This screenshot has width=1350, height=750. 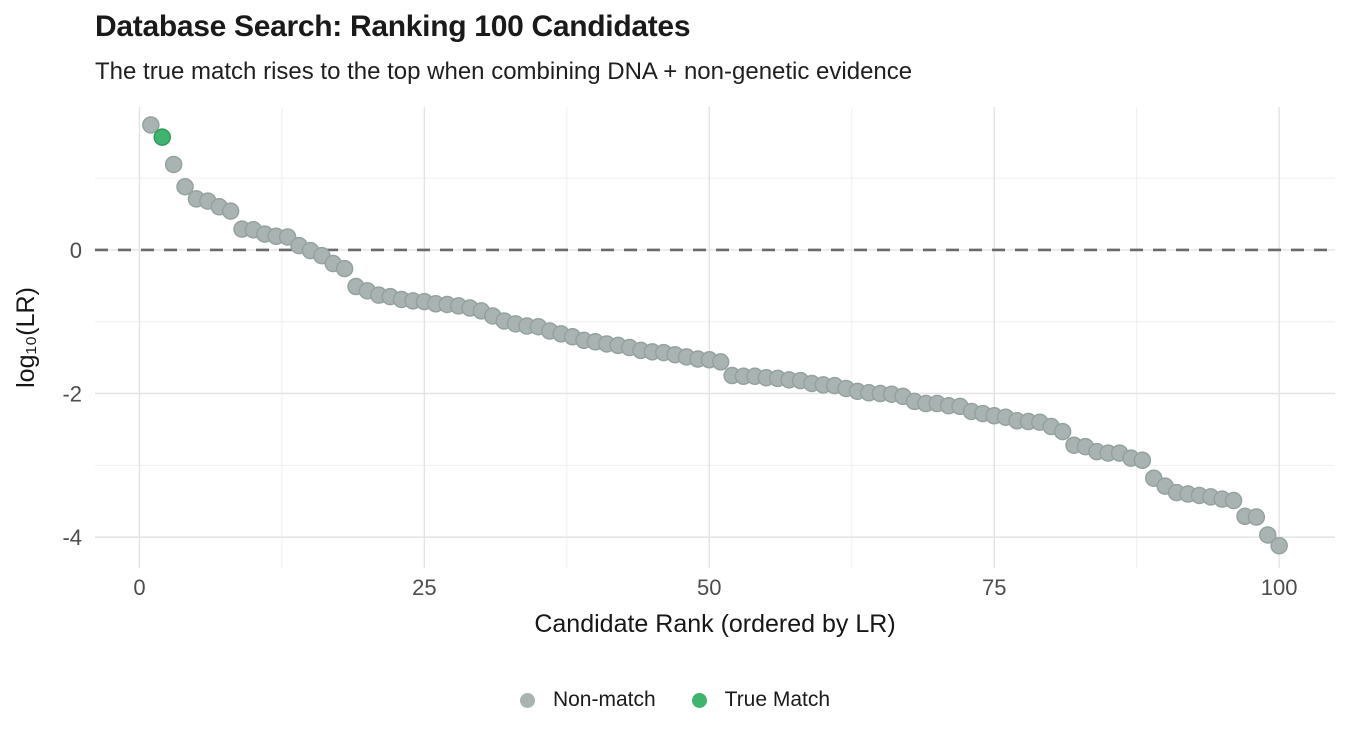 What do you see at coordinates (72, 537) in the screenshot?
I see `y-tick-label: -4` at bounding box center [72, 537].